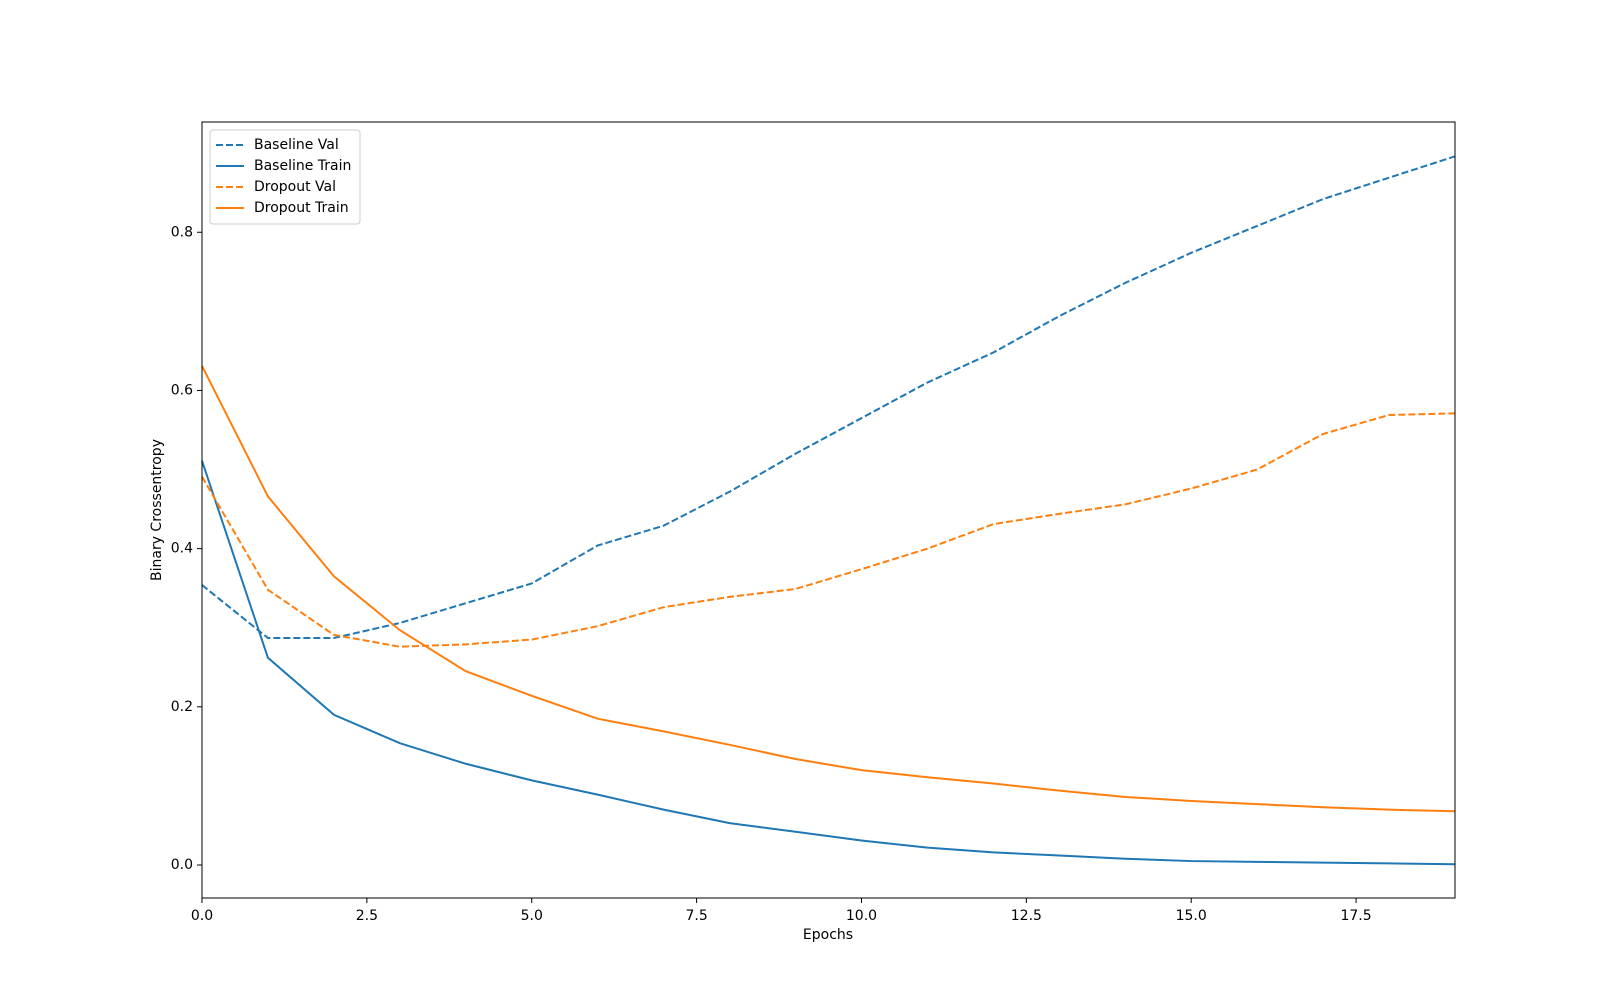  What do you see at coordinates (301, 208) in the screenshot?
I see `legend-label: Dropout Train` at bounding box center [301, 208].